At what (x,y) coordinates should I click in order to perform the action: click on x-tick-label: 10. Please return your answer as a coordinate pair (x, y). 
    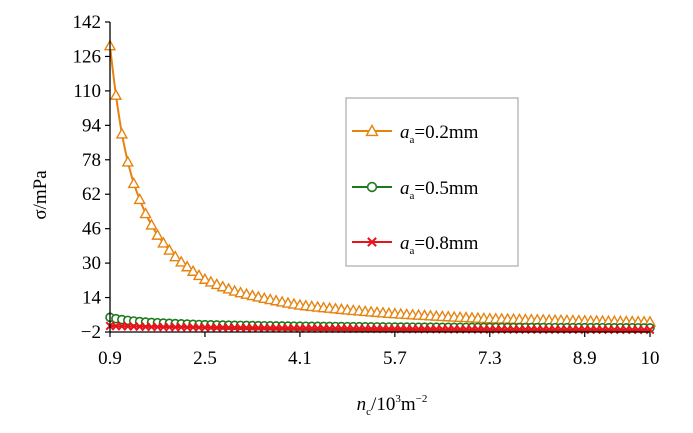
    Looking at the image, I should click on (650, 358).